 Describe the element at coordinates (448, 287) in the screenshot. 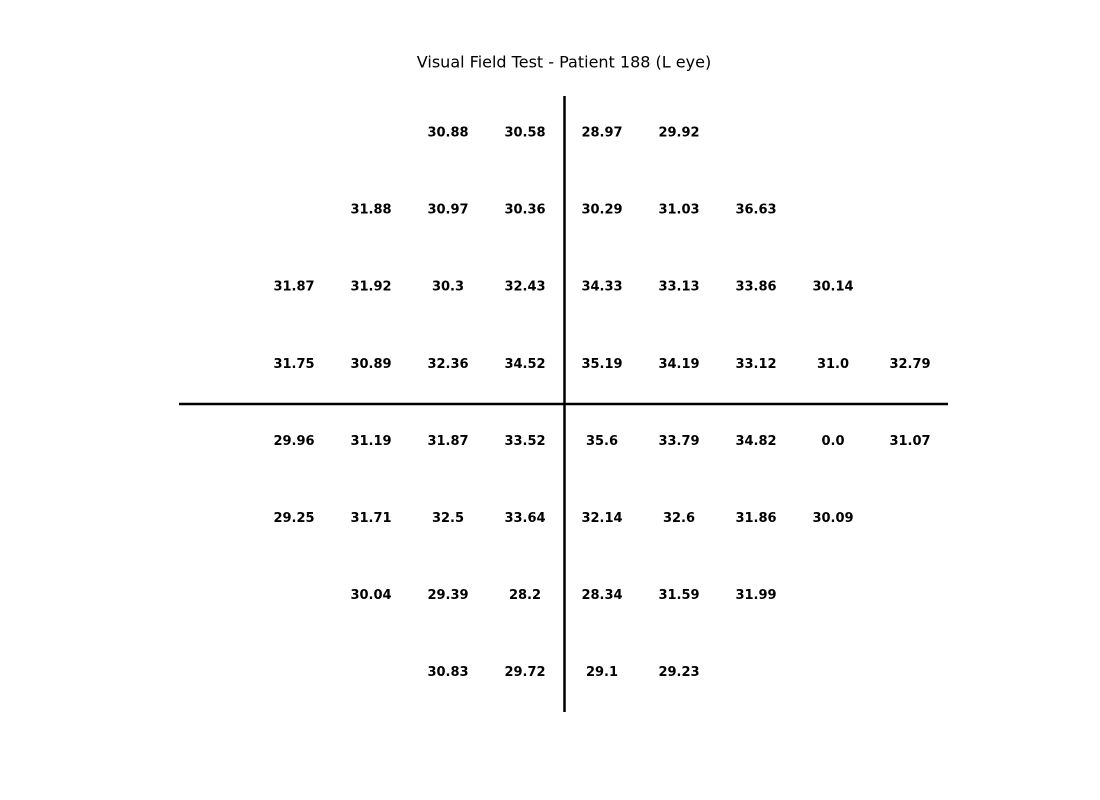

I see `cell-value: 30.3` at that location.